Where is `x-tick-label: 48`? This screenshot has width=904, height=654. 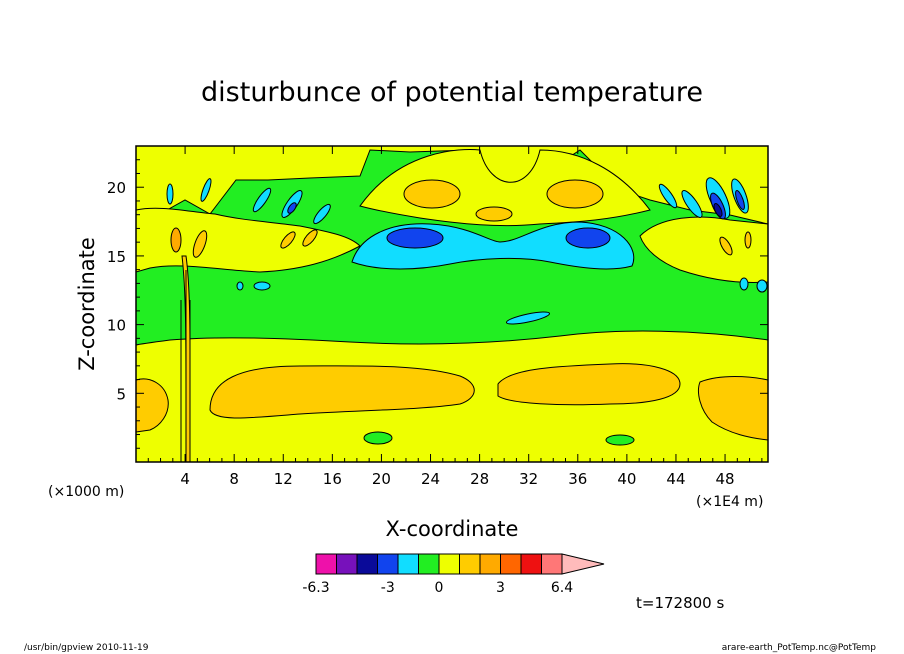 x-tick-label: 48 is located at coordinates (725, 479).